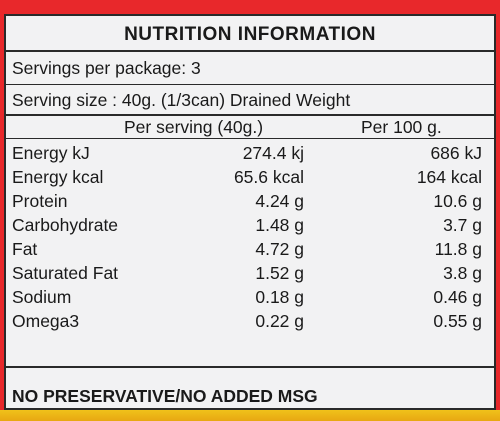 This screenshot has height=421, width=500. What do you see at coordinates (458, 249) in the screenshot?
I see `per-100g-value: 11.8 g` at bounding box center [458, 249].